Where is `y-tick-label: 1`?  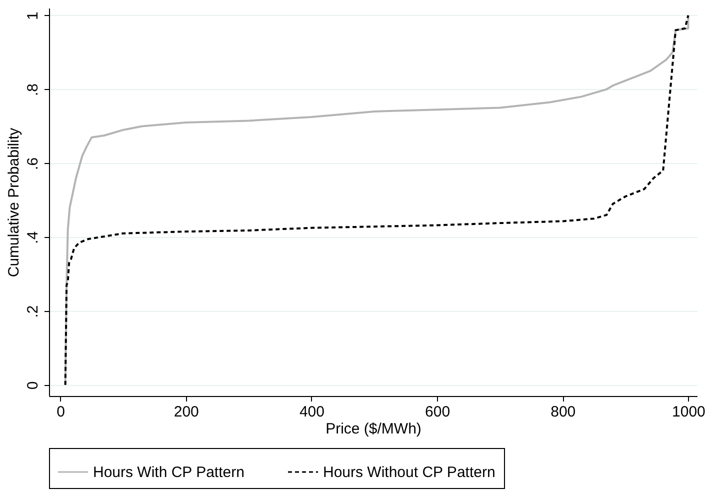 y-tick-label: 1 is located at coordinates (33, 16).